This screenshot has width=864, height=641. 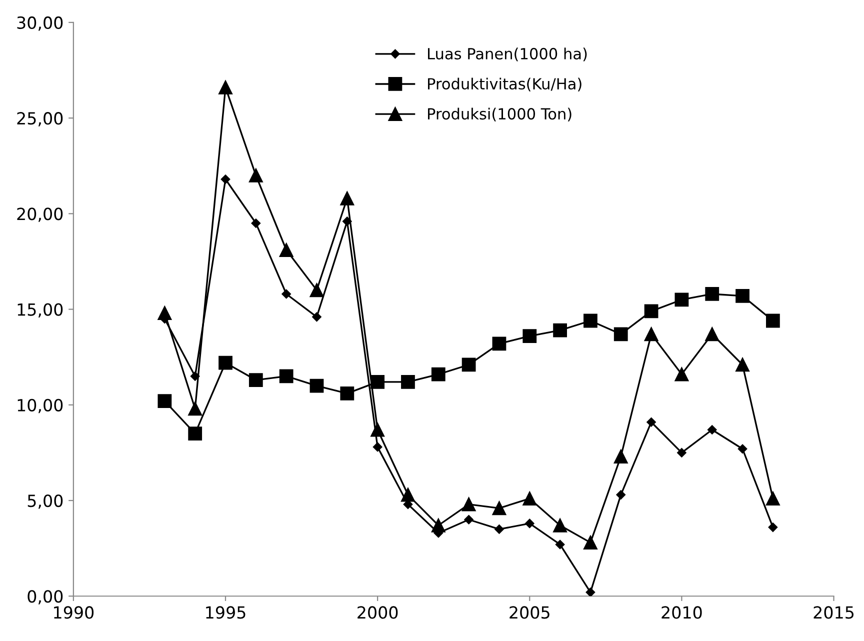 What do you see at coordinates (45, 501) in the screenshot?
I see `y-tick-label: 5,00` at bounding box center [45, 501].